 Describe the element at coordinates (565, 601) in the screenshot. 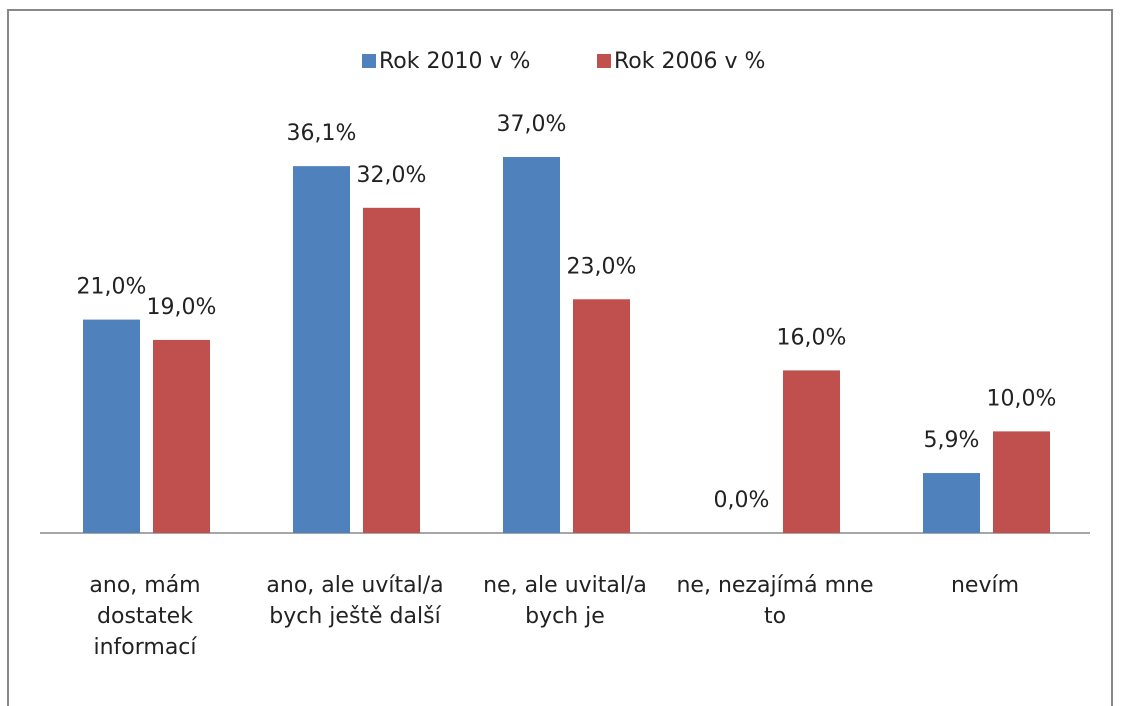

I see `x-tick-label: ne, ale uvital/a bych je` at that location.